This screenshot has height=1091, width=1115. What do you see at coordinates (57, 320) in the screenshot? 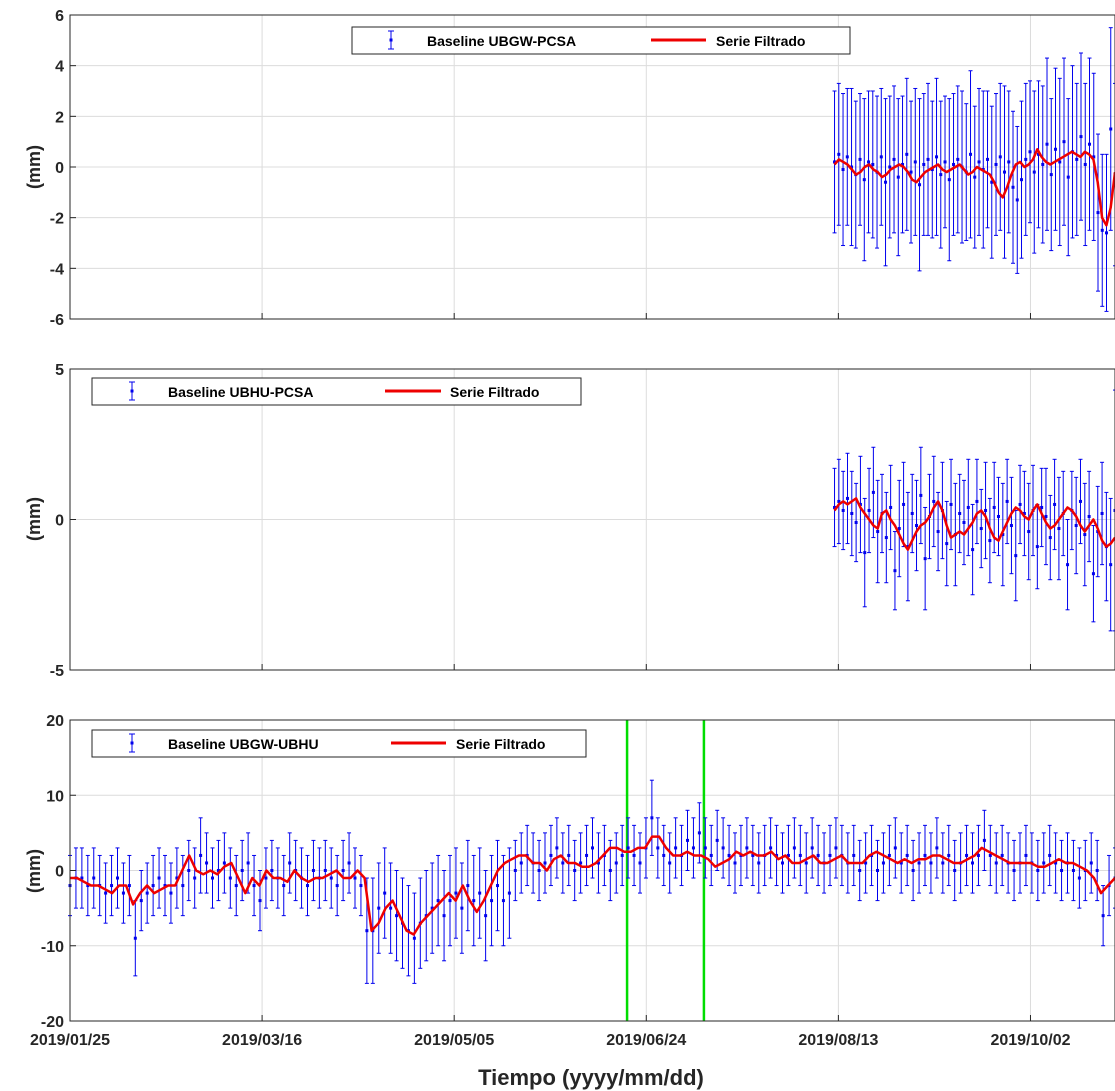
I see `y-tick-label: -6` at bounding box center [57, 320].